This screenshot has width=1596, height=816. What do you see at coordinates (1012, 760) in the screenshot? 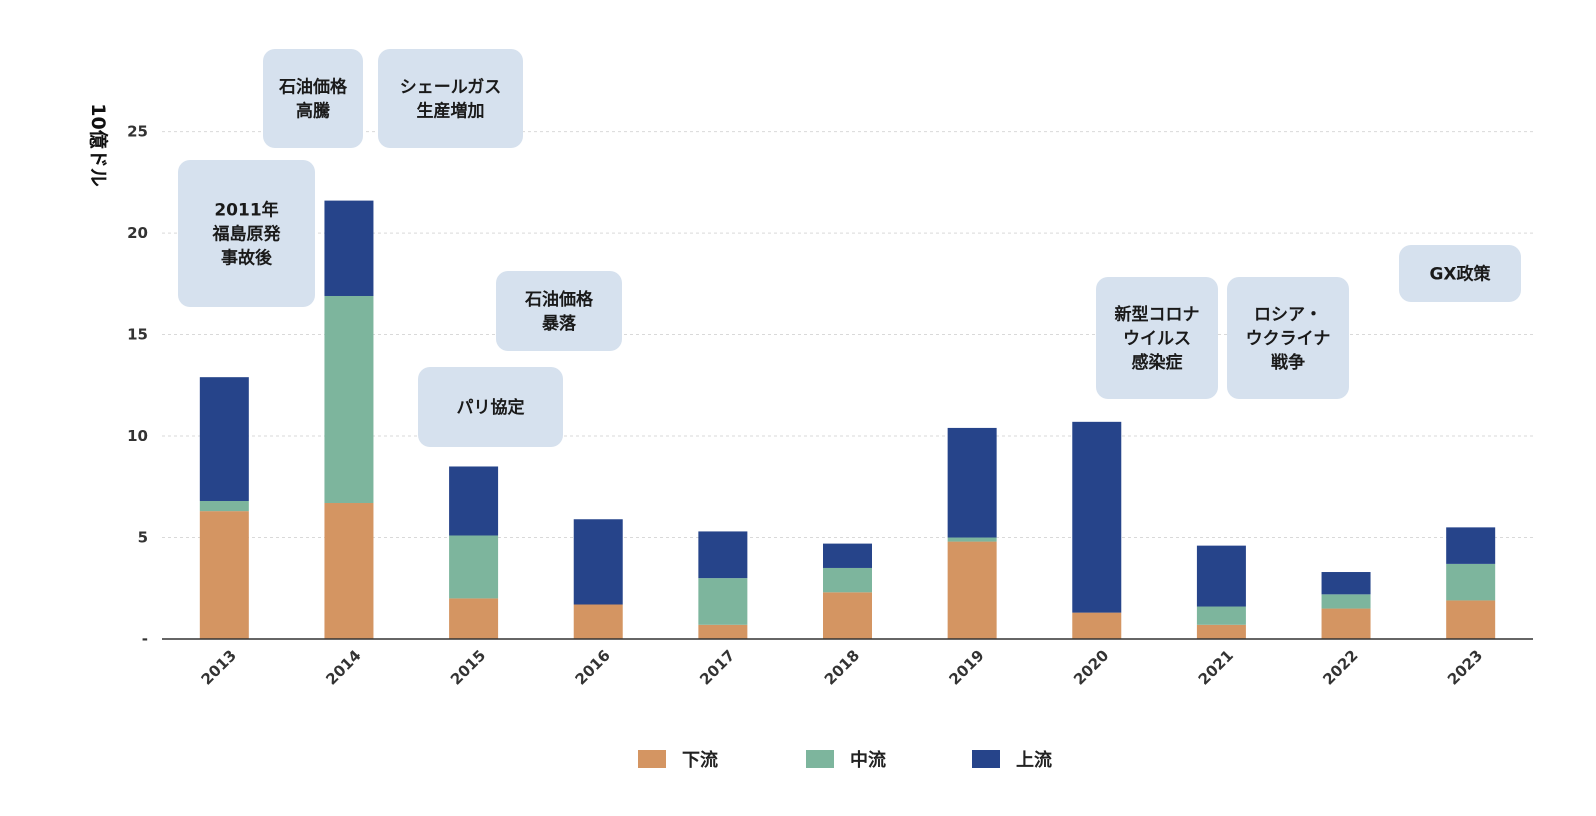
I see `legend-item-上流: 上流` at bounding box center [1012, 760].